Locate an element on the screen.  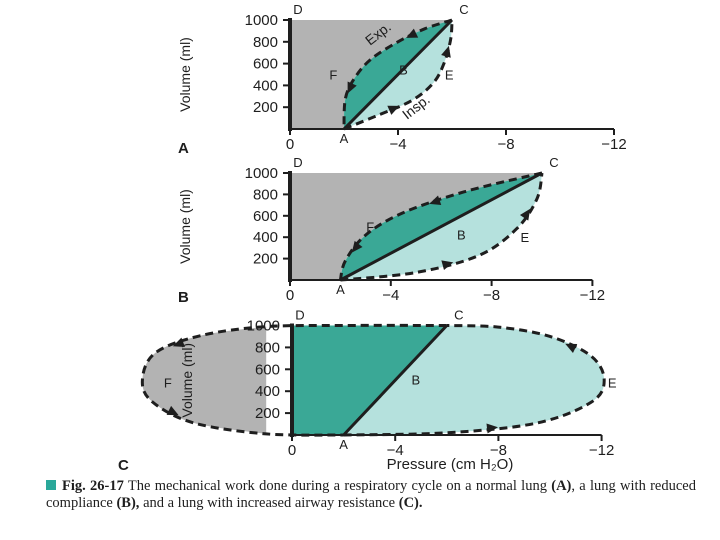
panel-a-labels: A B C D E F A is located at coordinates (323, 79).